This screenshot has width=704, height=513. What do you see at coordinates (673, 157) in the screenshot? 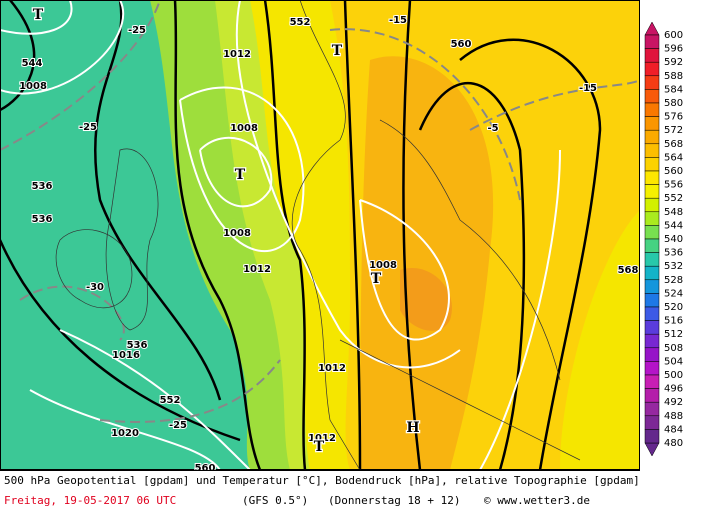
I see `colorbar-label: 564` at bounding box center [673, 157].